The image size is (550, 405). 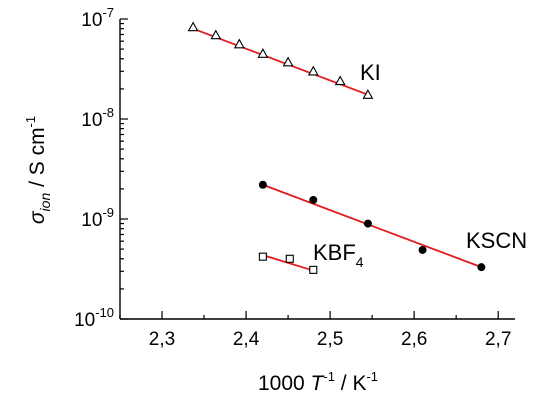 What do you see at coordinates (94, 318) in the screenshot?
I see `y-tick-label: 10⁻¹⁰` at bounding box center [94, 318].